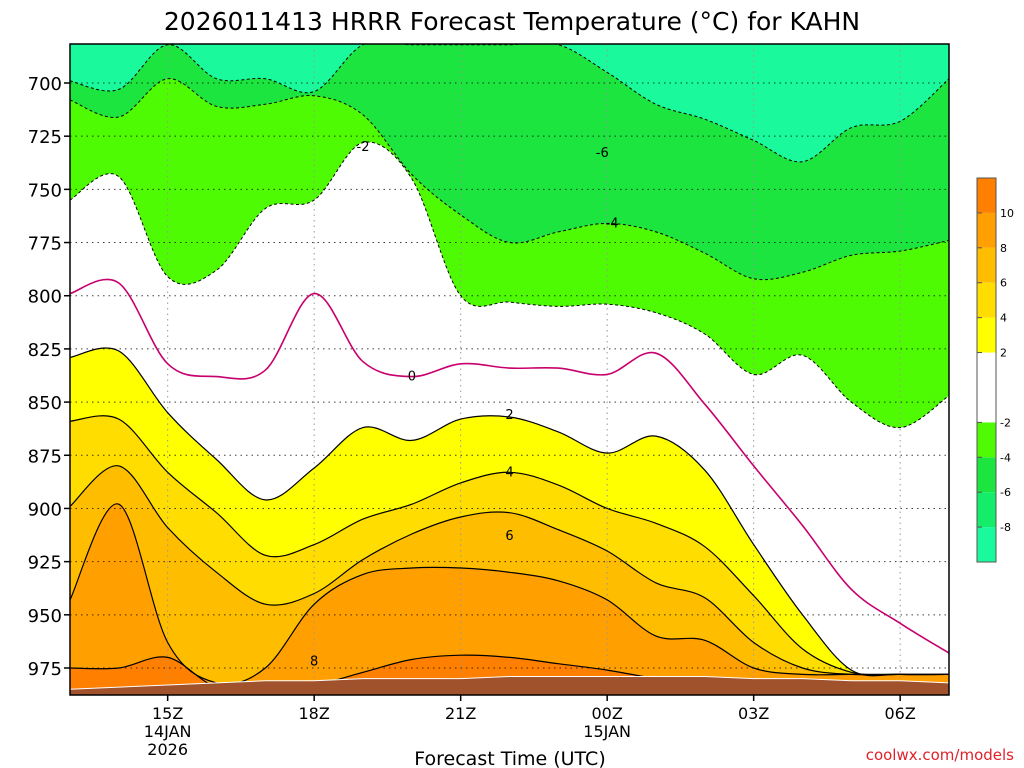  What do you see at coordinates (607, 713) in the screenshot?
I see `x-tick-label-00Z: 00Z` at bounding box center [607, 713].